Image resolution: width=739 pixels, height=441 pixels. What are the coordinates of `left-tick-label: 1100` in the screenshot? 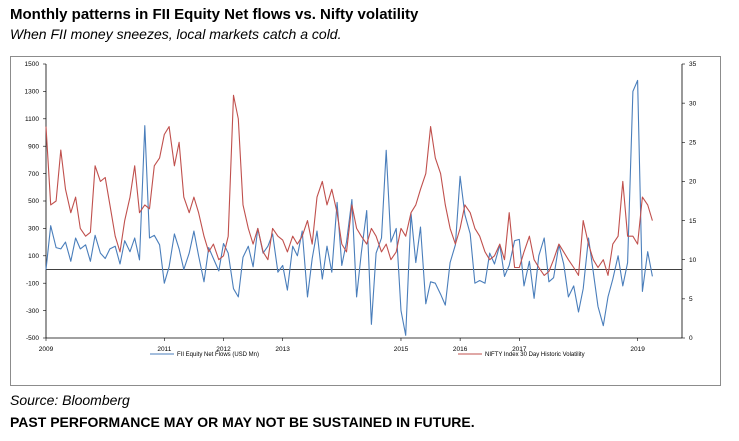 It's located at (32, 119).